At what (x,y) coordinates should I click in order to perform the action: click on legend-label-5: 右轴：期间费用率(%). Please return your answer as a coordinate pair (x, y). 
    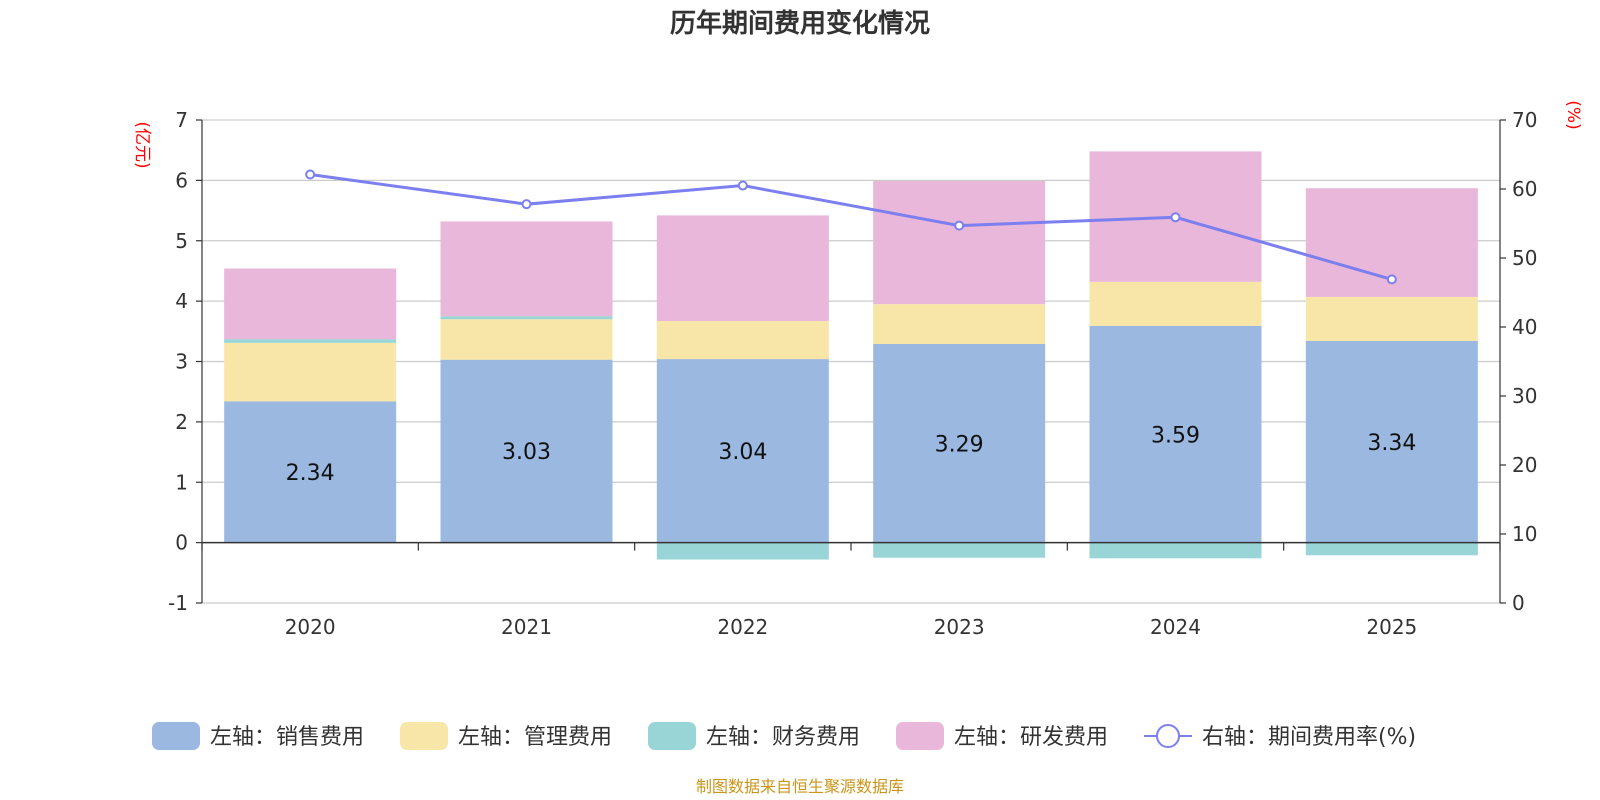
    Looking at the image, I should click on (1309, 737).